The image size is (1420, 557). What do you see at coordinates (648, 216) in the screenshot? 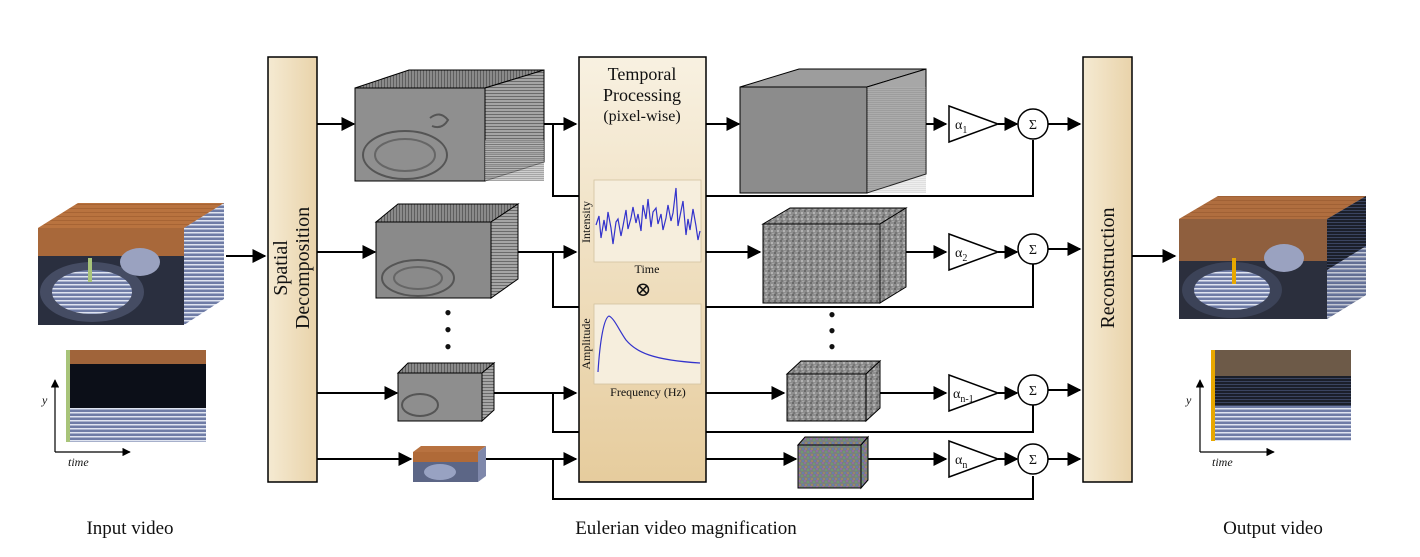
I see `intensity-signal` at bounding box center [648, 216].